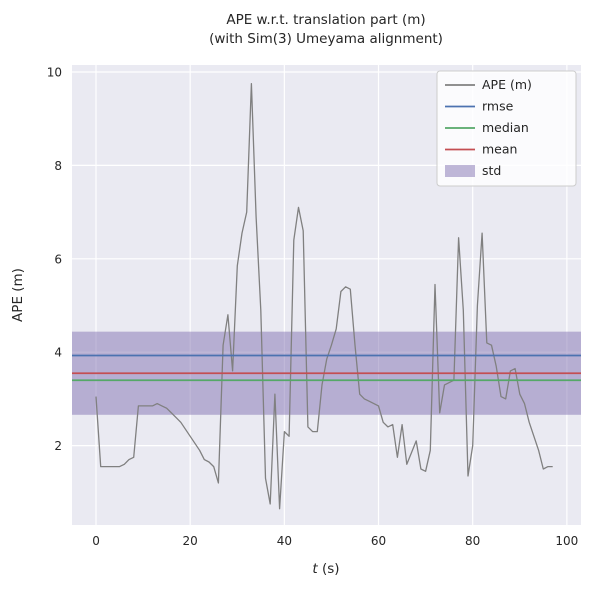 Image resolution: width=600 pixels, height=604 pixels. I want to click on x-axis-label-unit: (s), so click(329, 569).